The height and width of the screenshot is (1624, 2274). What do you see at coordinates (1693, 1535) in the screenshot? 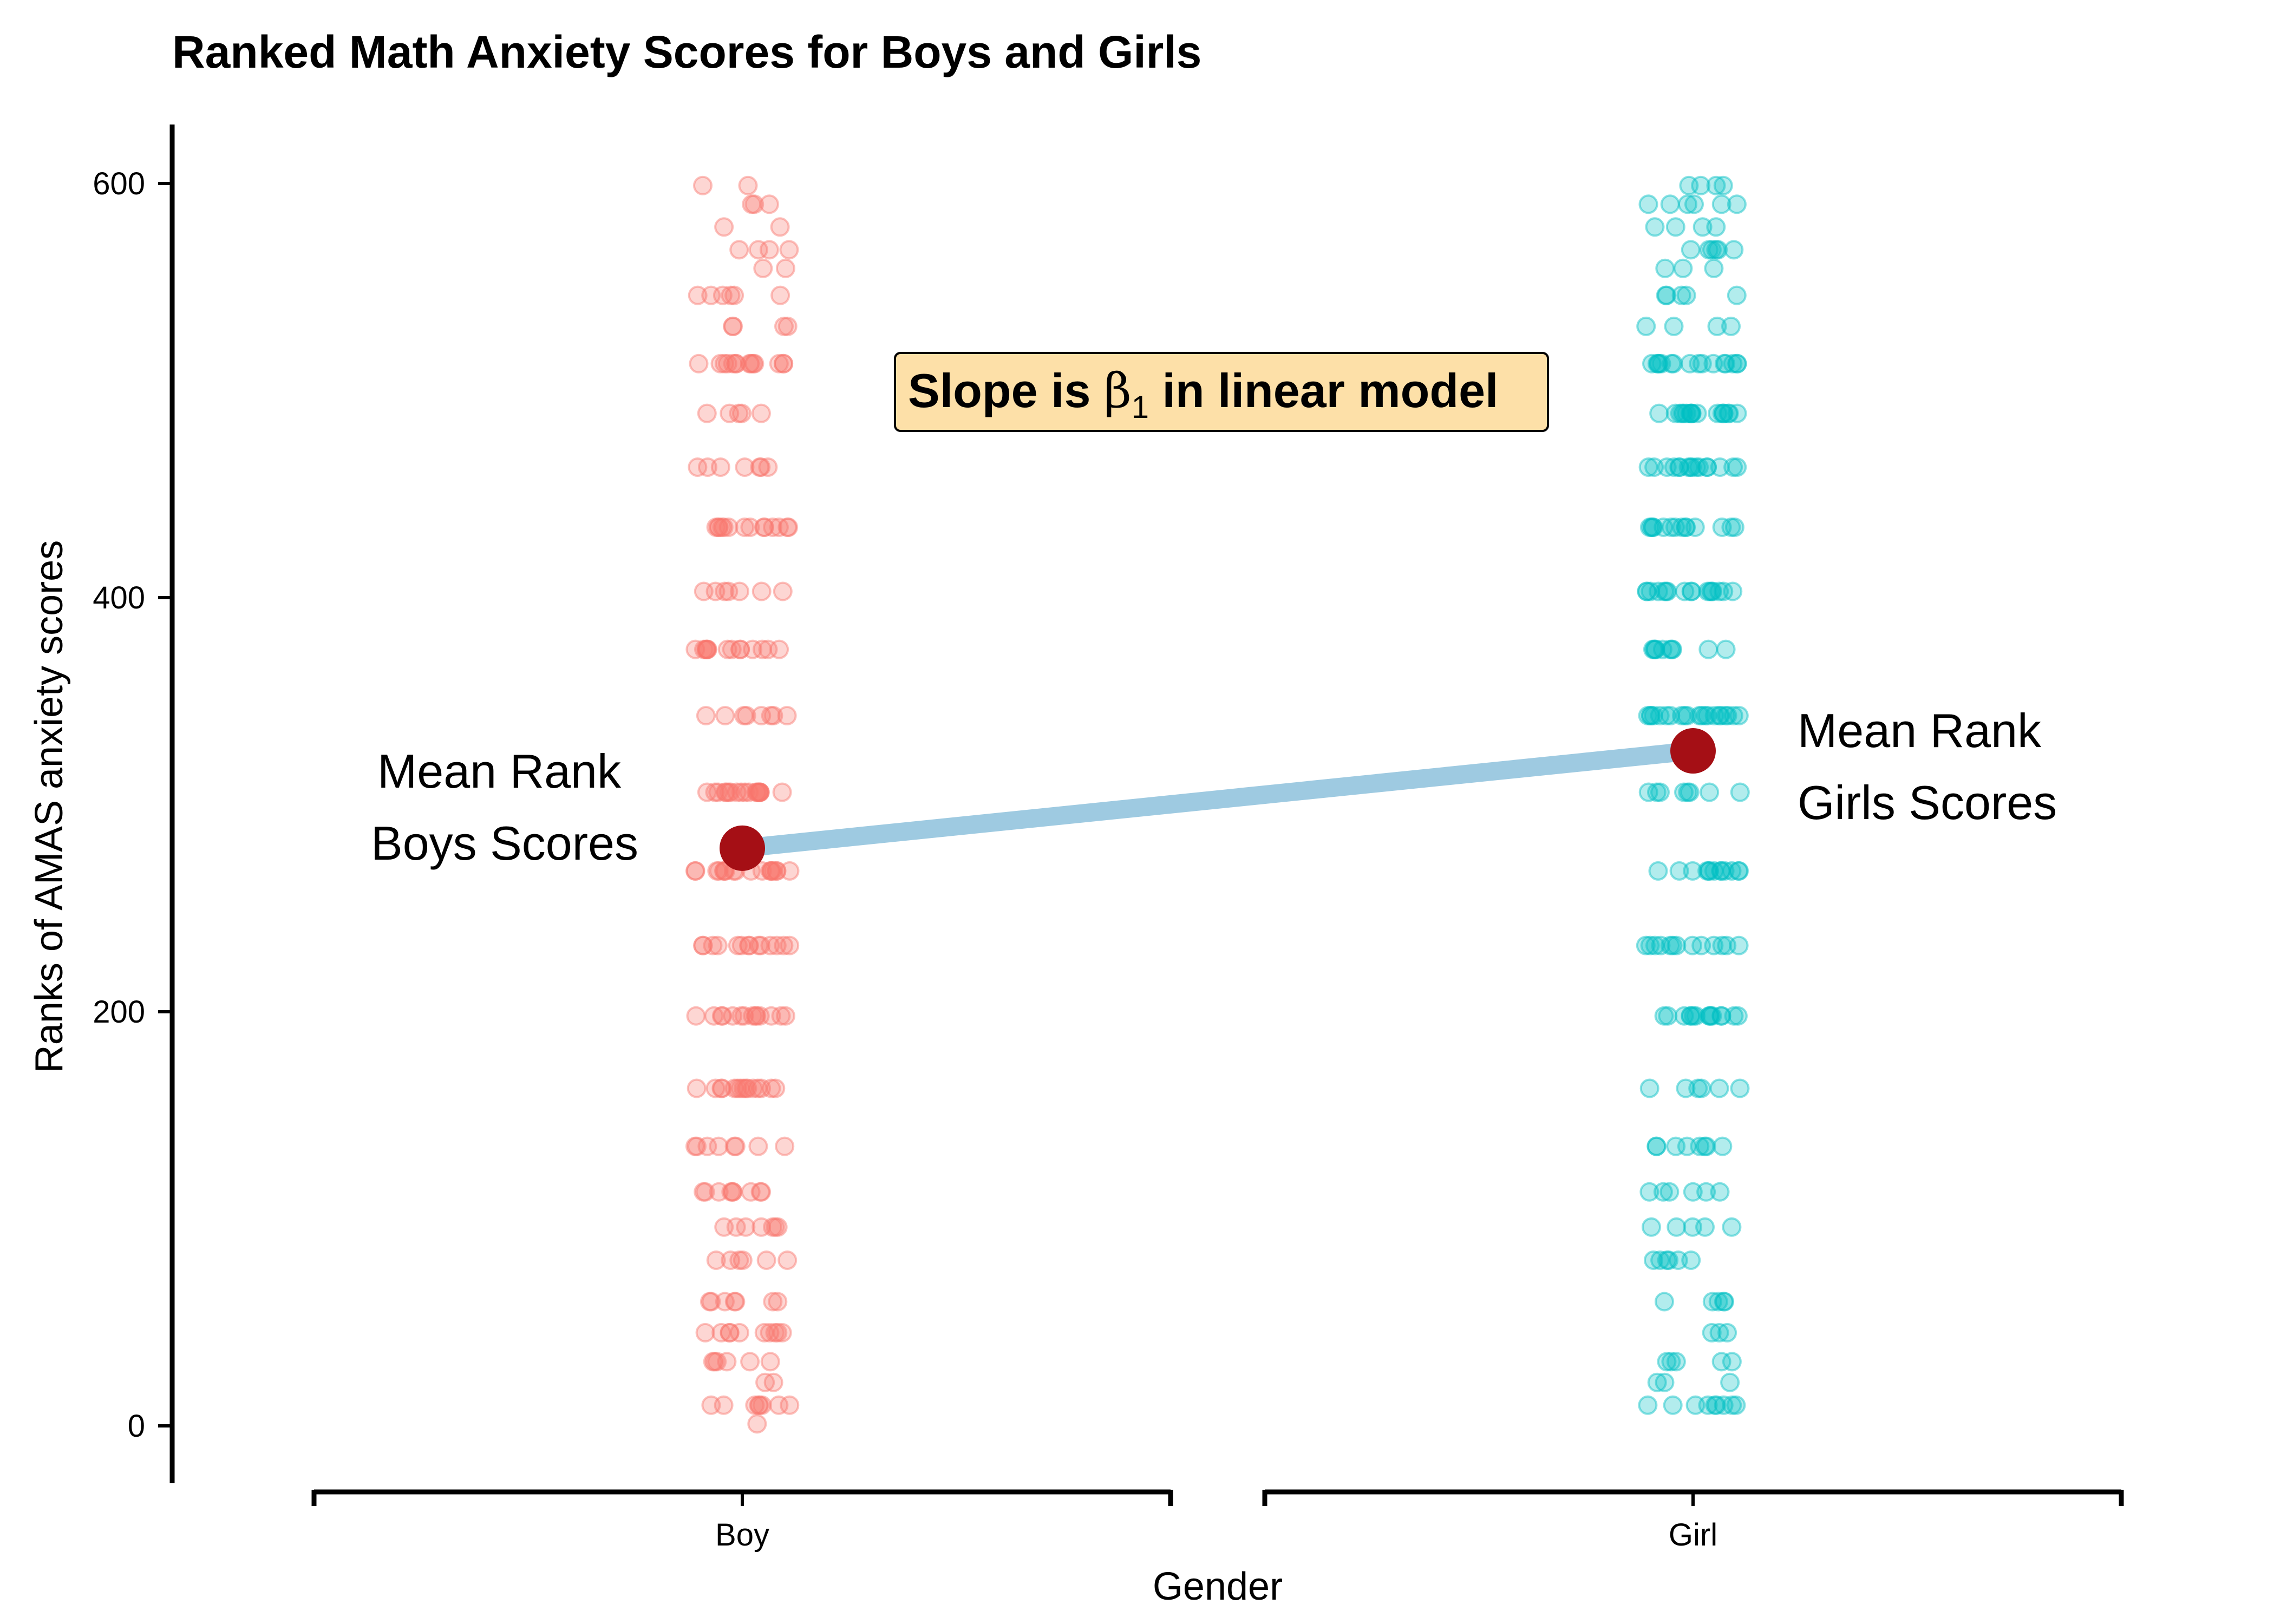
I see `x-tick-label-girl: Girl` at bounding box center [1693, 1535].